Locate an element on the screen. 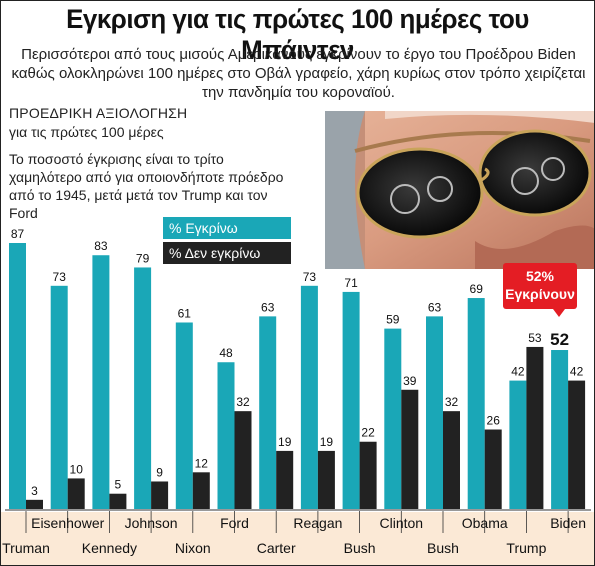 The height and width of the screenshot is (566, 595). category-label-10: Bush is located at coordinates (443, 548).